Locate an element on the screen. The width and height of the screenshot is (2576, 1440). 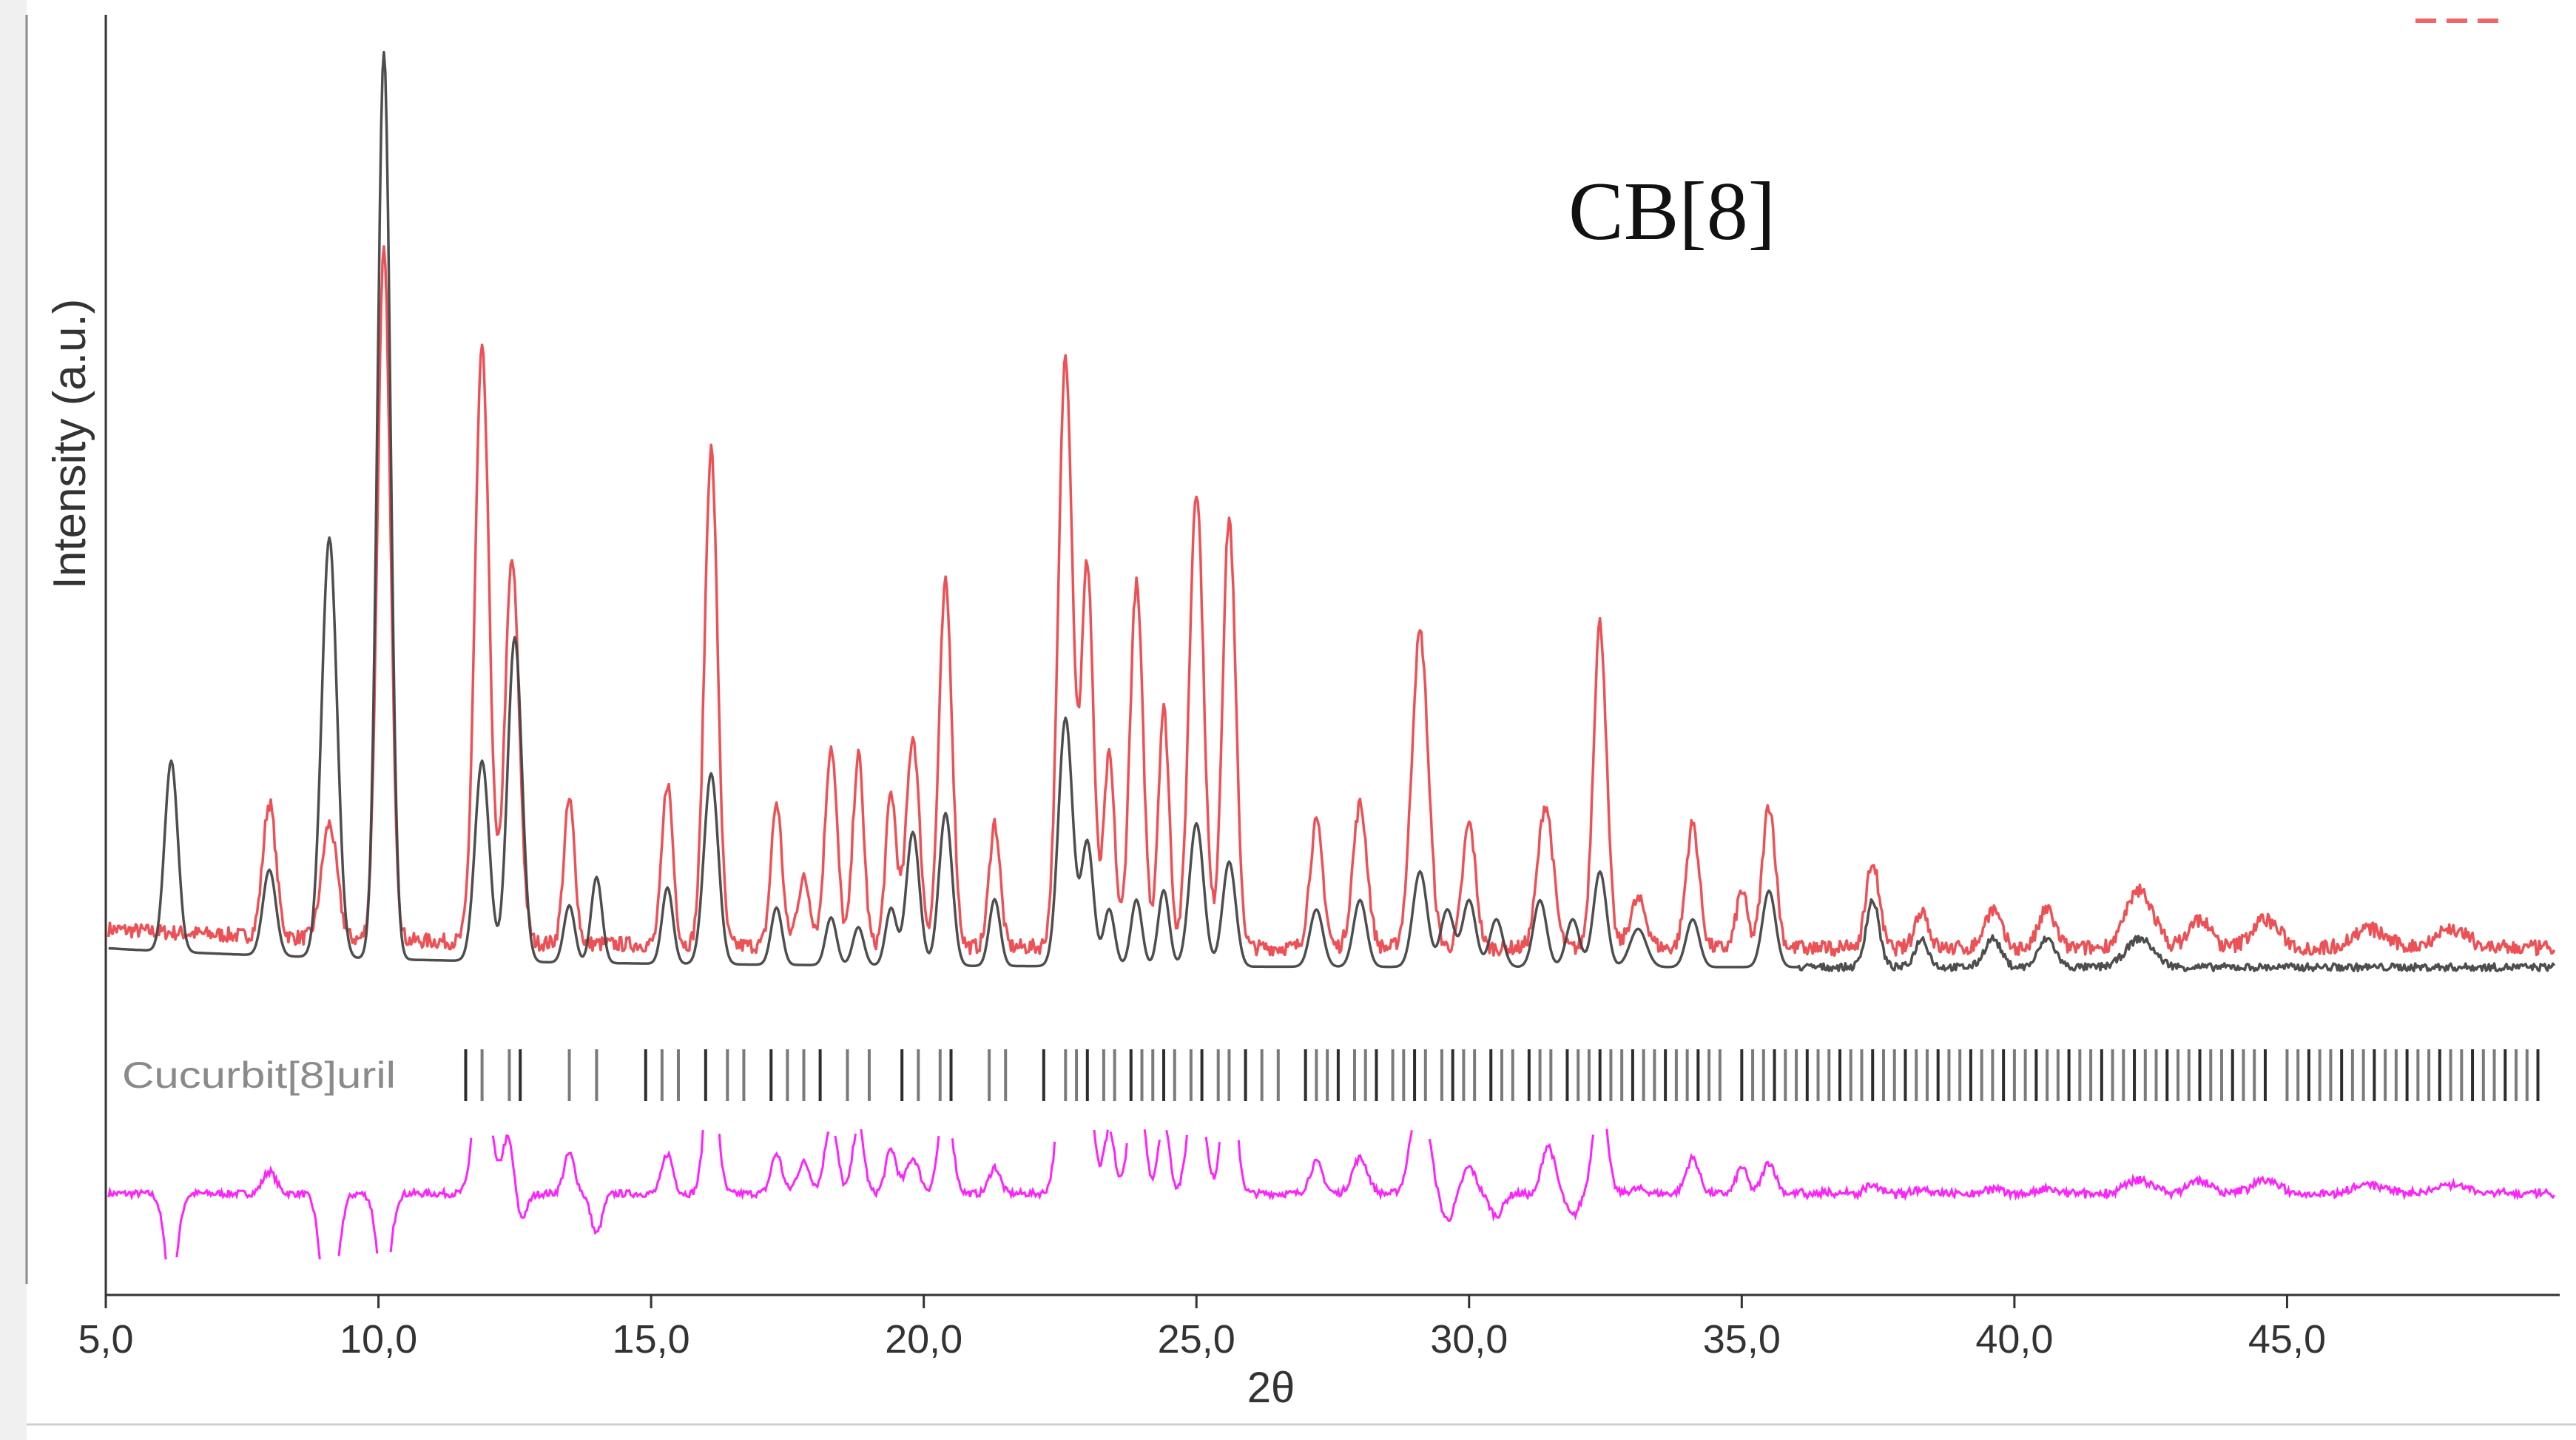
x-tick-label: 5,0 is located at coordinates (105, 1339).